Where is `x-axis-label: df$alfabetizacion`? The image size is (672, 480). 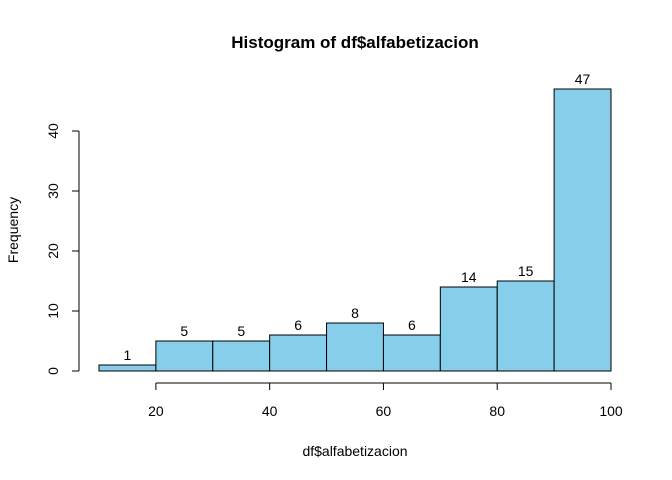 x-axis-label: df$alfabetizacion is located at coordinates (354, 451).